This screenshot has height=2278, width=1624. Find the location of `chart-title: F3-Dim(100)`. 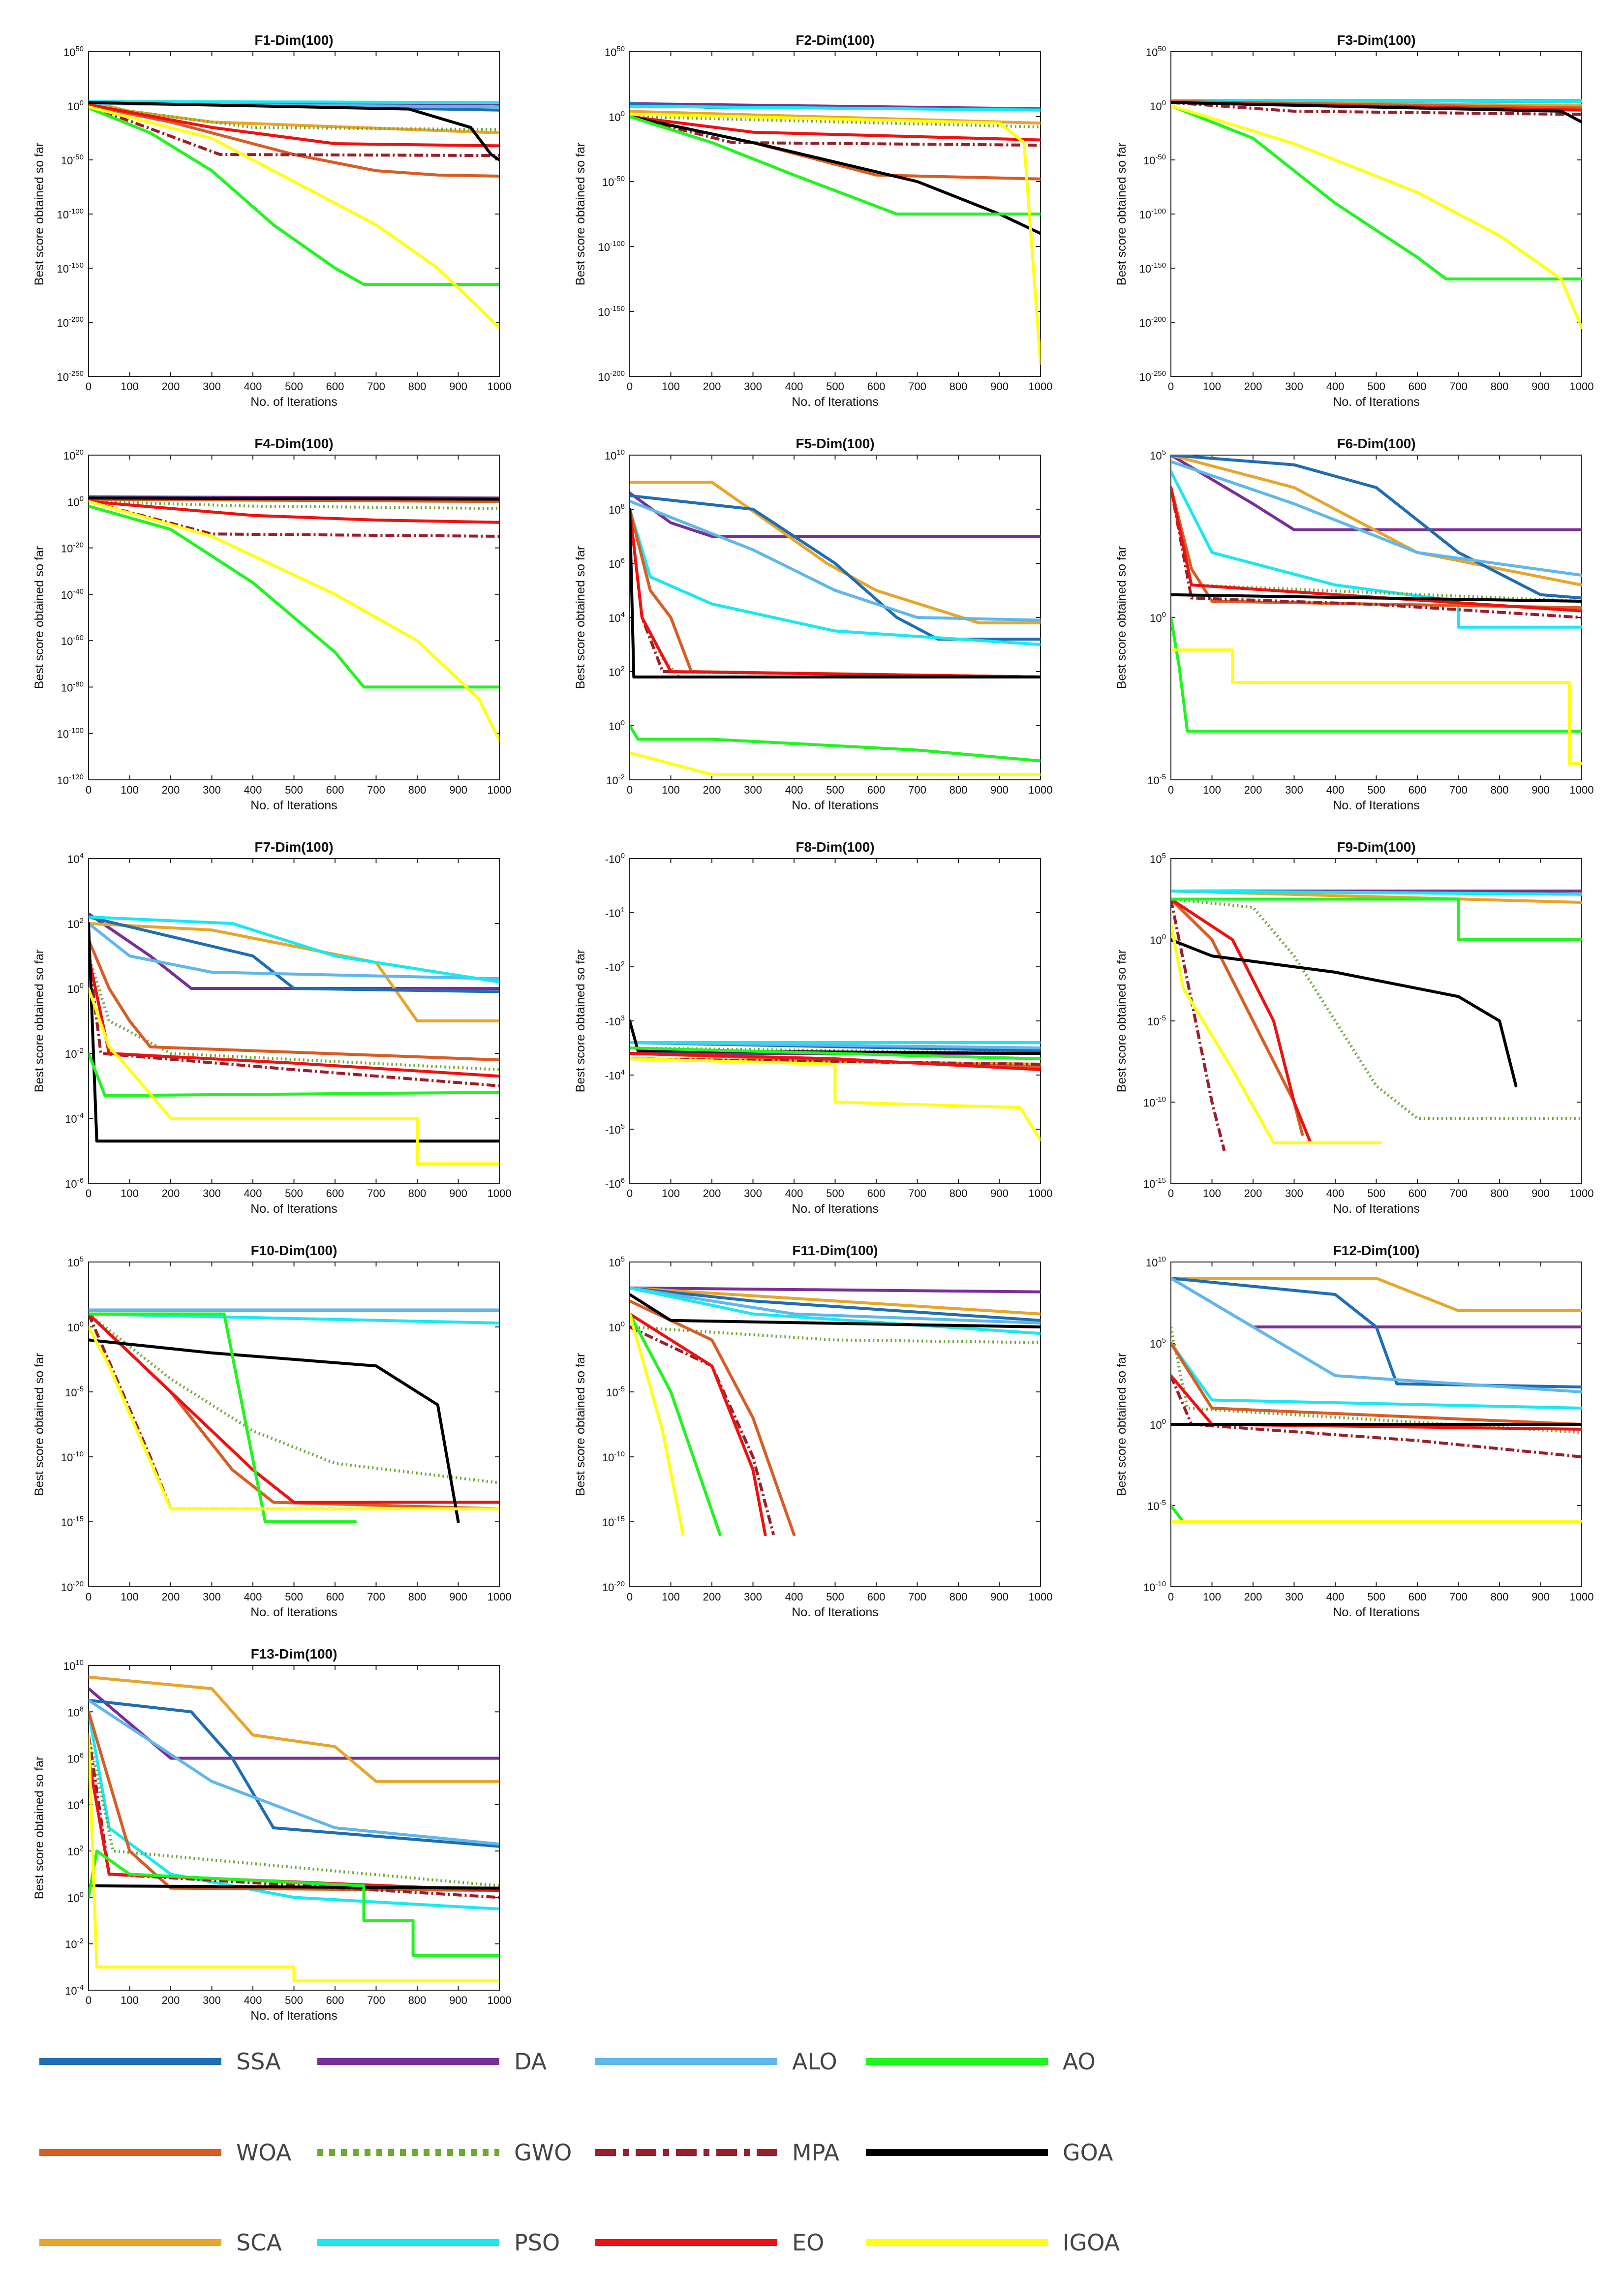

chart-title: F3-Dim(100) is located at coordinates (1376, 40).